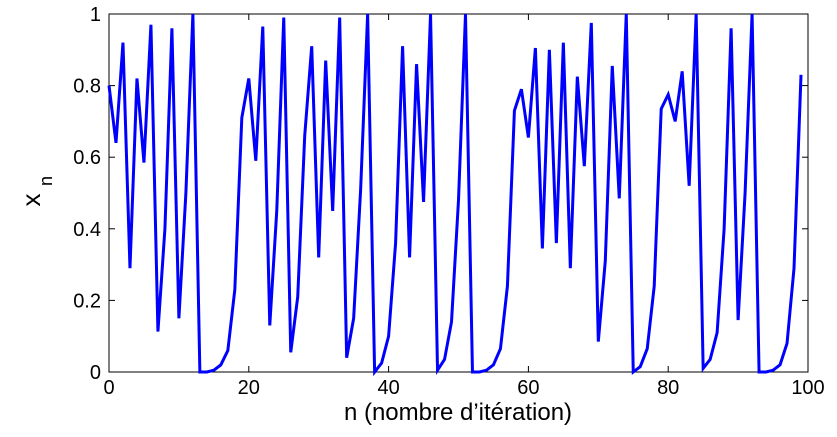  What do you see at coordinates (668, 388) in the screenshot?
I see `x-tick-label: 80` at bounding box center [668, 388].